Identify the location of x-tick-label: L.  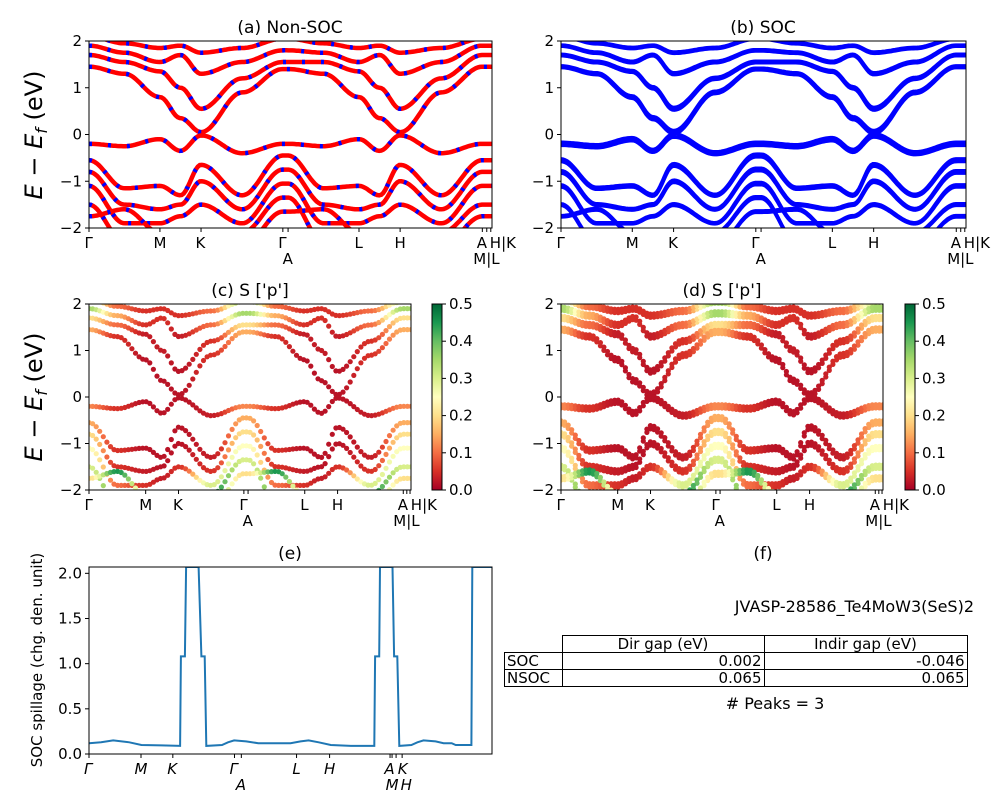
(359, 243).